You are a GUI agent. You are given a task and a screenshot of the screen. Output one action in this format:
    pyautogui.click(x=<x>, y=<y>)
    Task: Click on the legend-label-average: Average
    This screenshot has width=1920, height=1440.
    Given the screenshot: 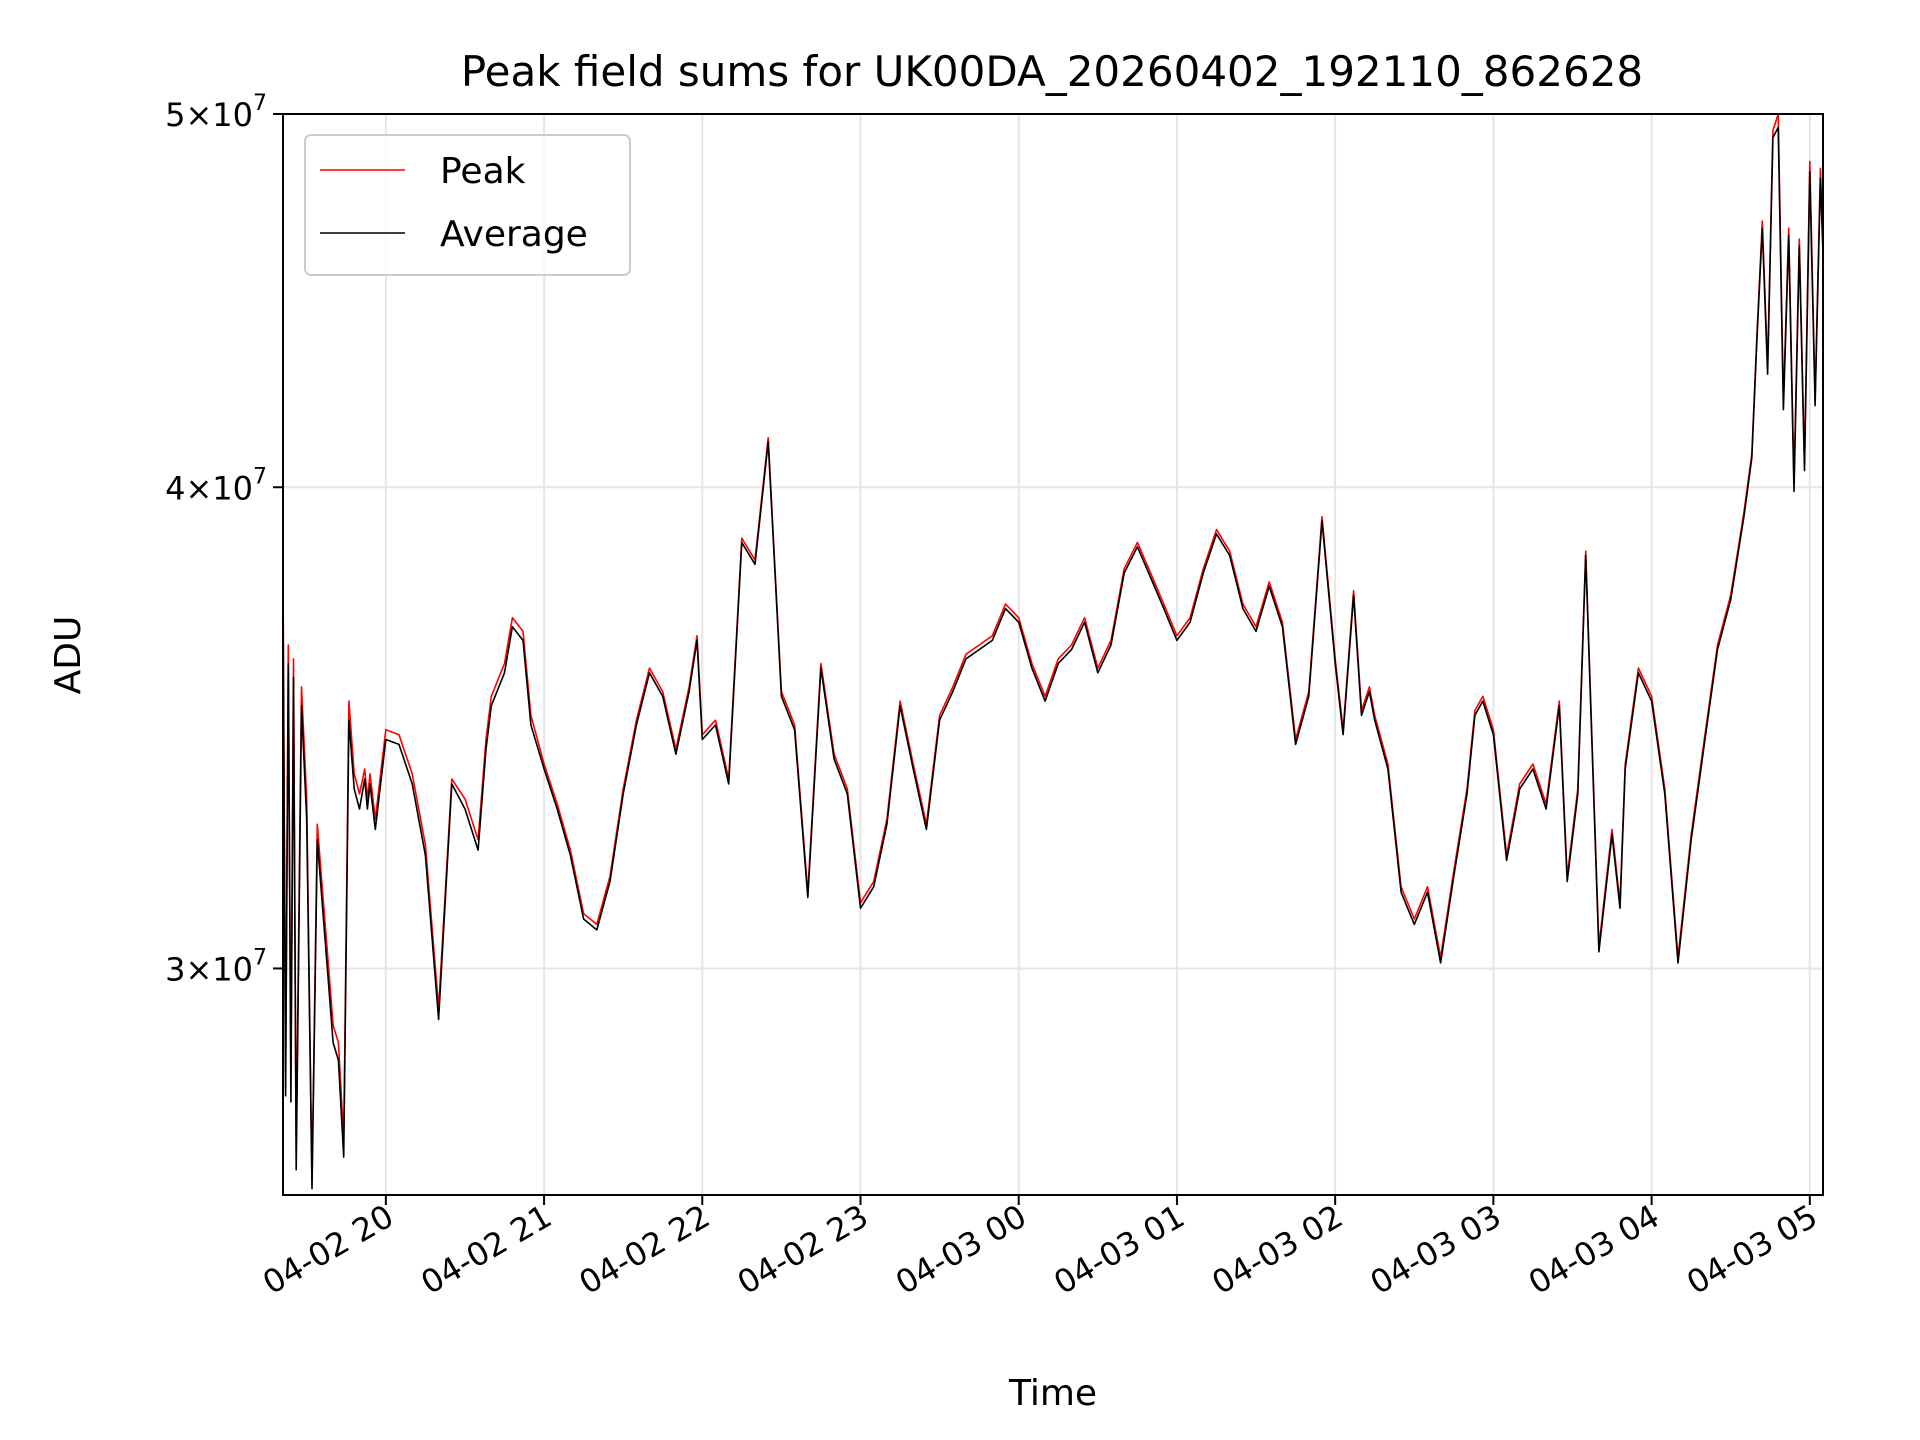 What is the action you would take?
    pyautogui.click(x=514, y=234)
    